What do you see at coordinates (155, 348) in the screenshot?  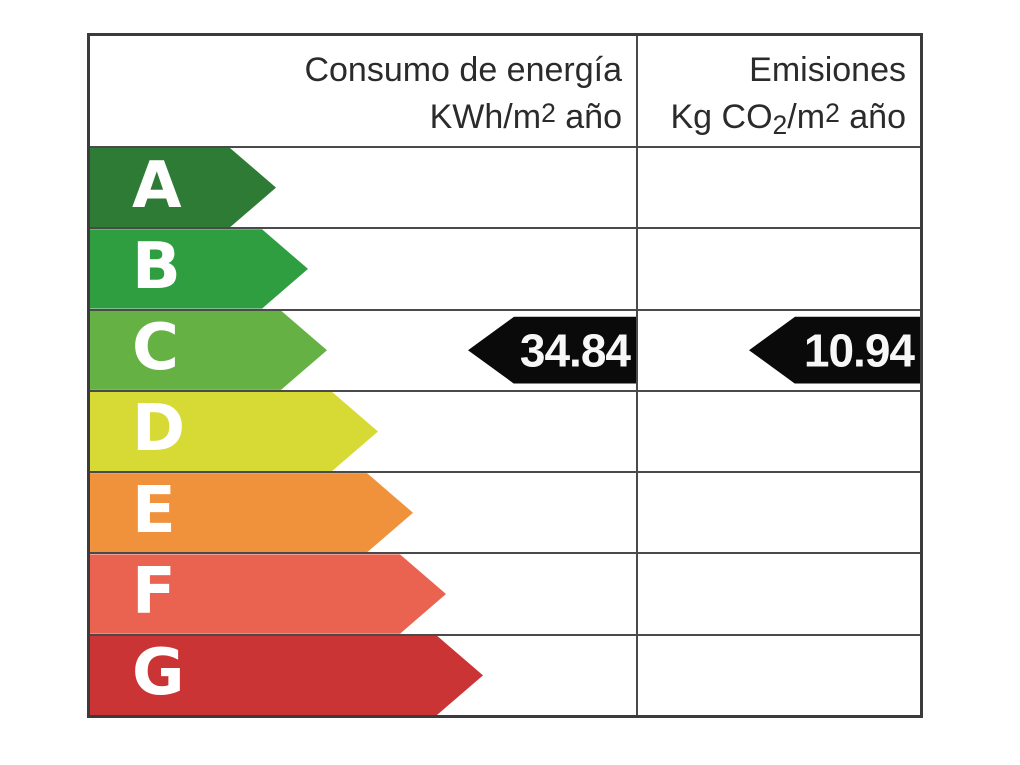 I see `grade-letter-c: C` at bounding box center [155, 348].